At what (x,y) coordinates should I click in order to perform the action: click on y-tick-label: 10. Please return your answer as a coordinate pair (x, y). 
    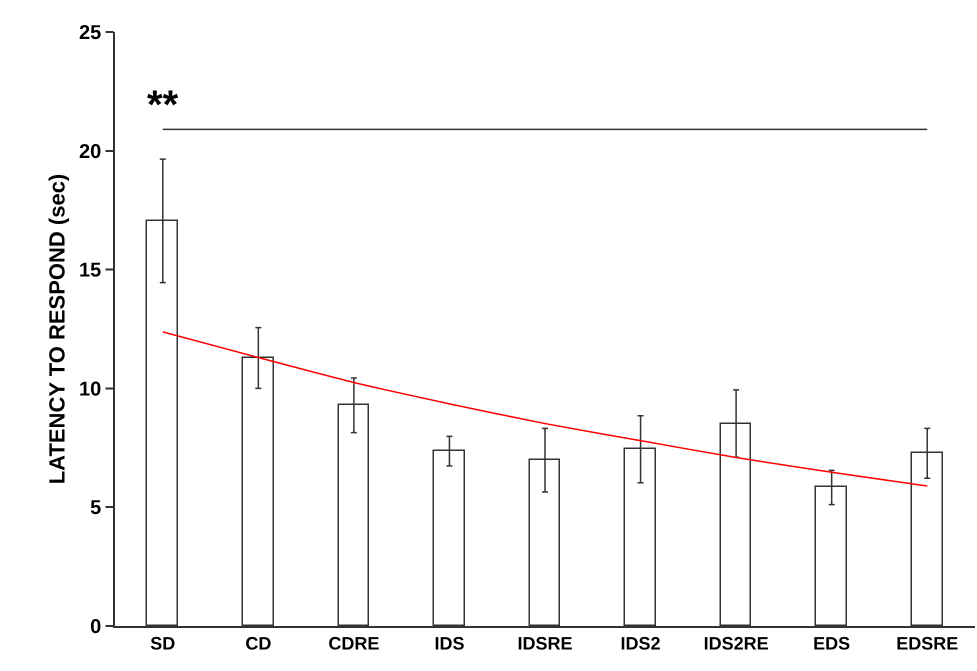
    Looking at the image, I should click on (90, 389).